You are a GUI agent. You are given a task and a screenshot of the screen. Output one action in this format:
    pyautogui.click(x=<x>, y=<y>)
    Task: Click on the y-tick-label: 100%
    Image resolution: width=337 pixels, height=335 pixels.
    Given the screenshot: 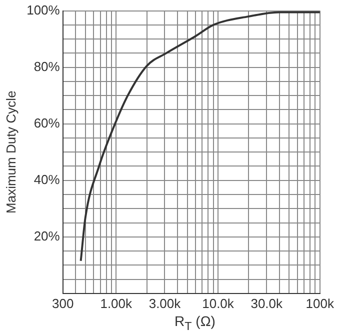 What is the action you would take?
    pyautogui.click(x=43, y=10)
    